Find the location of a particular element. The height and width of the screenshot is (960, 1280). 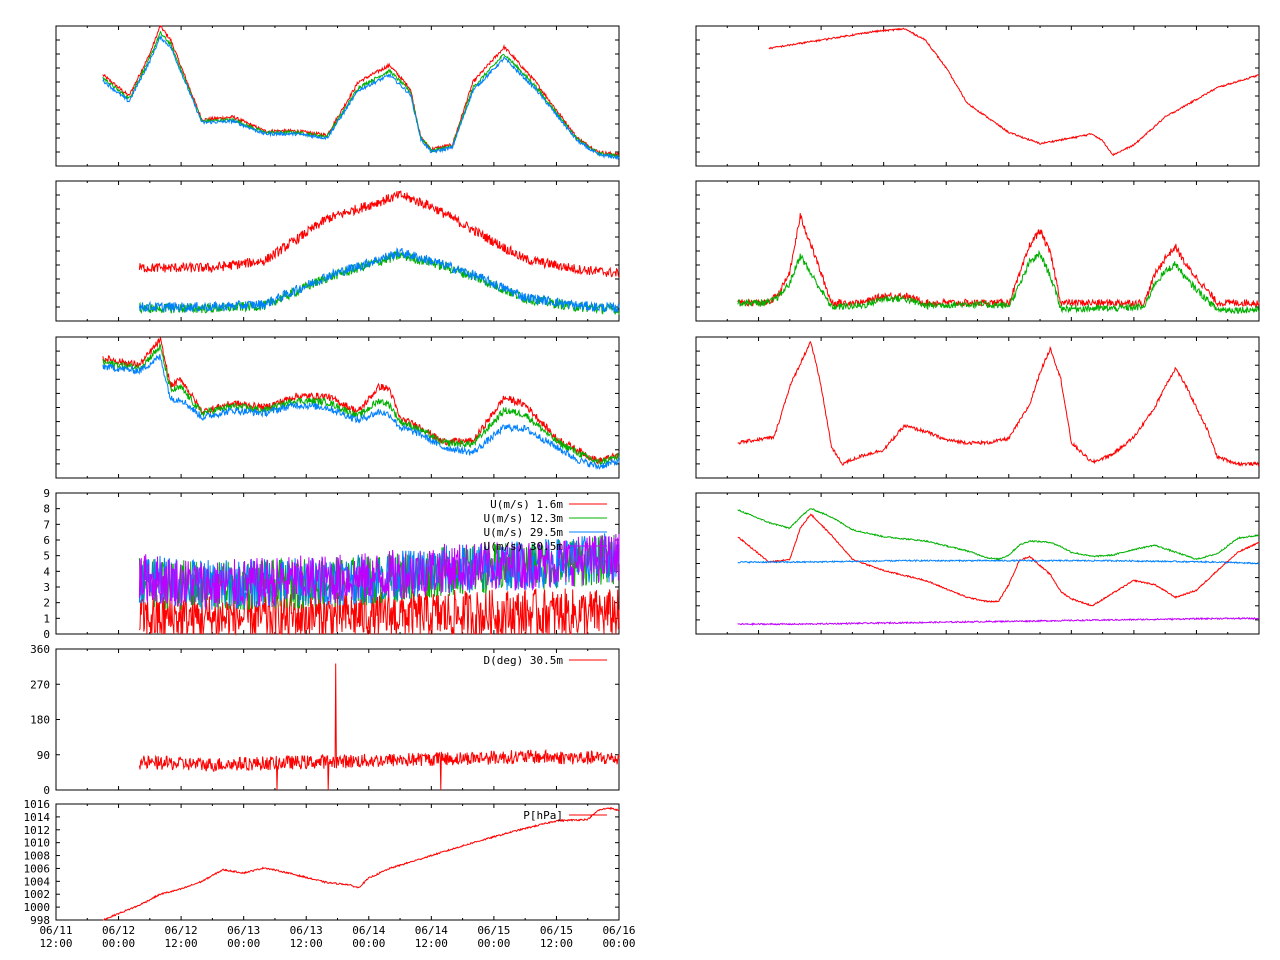

y-tick-label: 998 is located at coordinates (40, 920).